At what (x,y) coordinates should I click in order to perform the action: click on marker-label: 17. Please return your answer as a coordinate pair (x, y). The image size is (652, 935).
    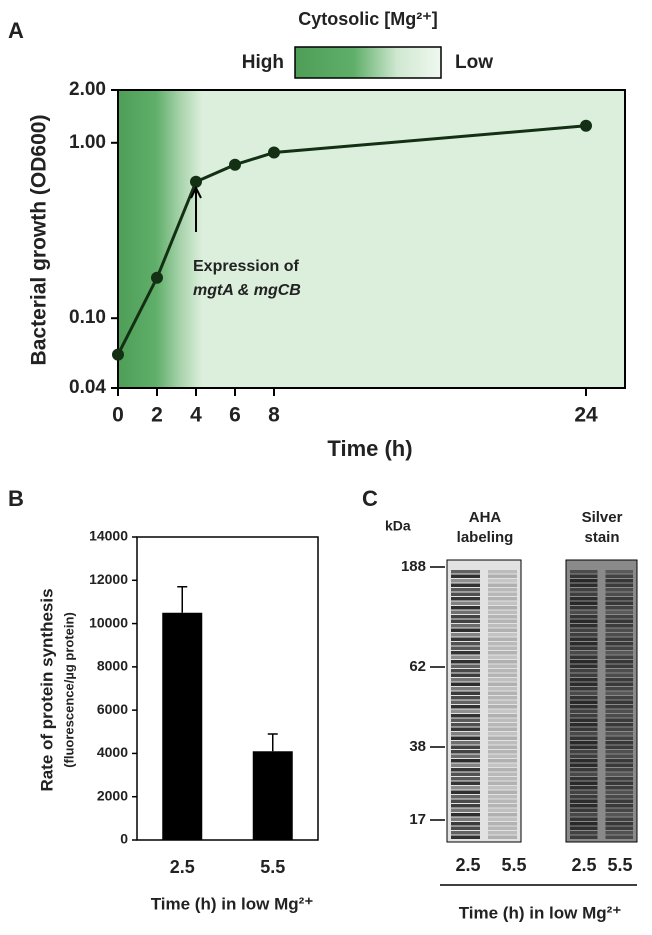
    Looking at the image, I should click on (417, 819).